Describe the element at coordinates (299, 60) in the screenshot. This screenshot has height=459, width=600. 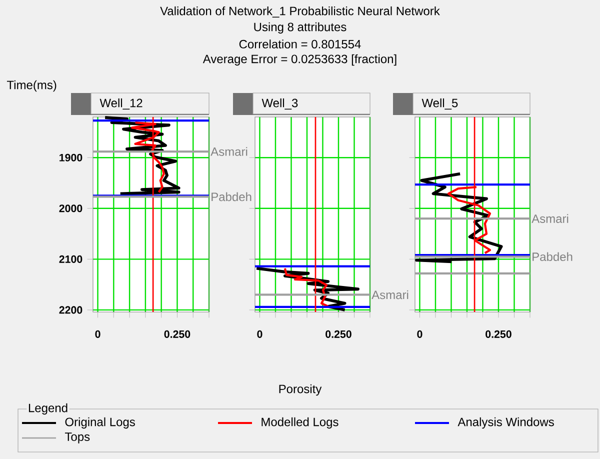
I see `text: Average Error = 0.0253633 [fraction]` at that location.